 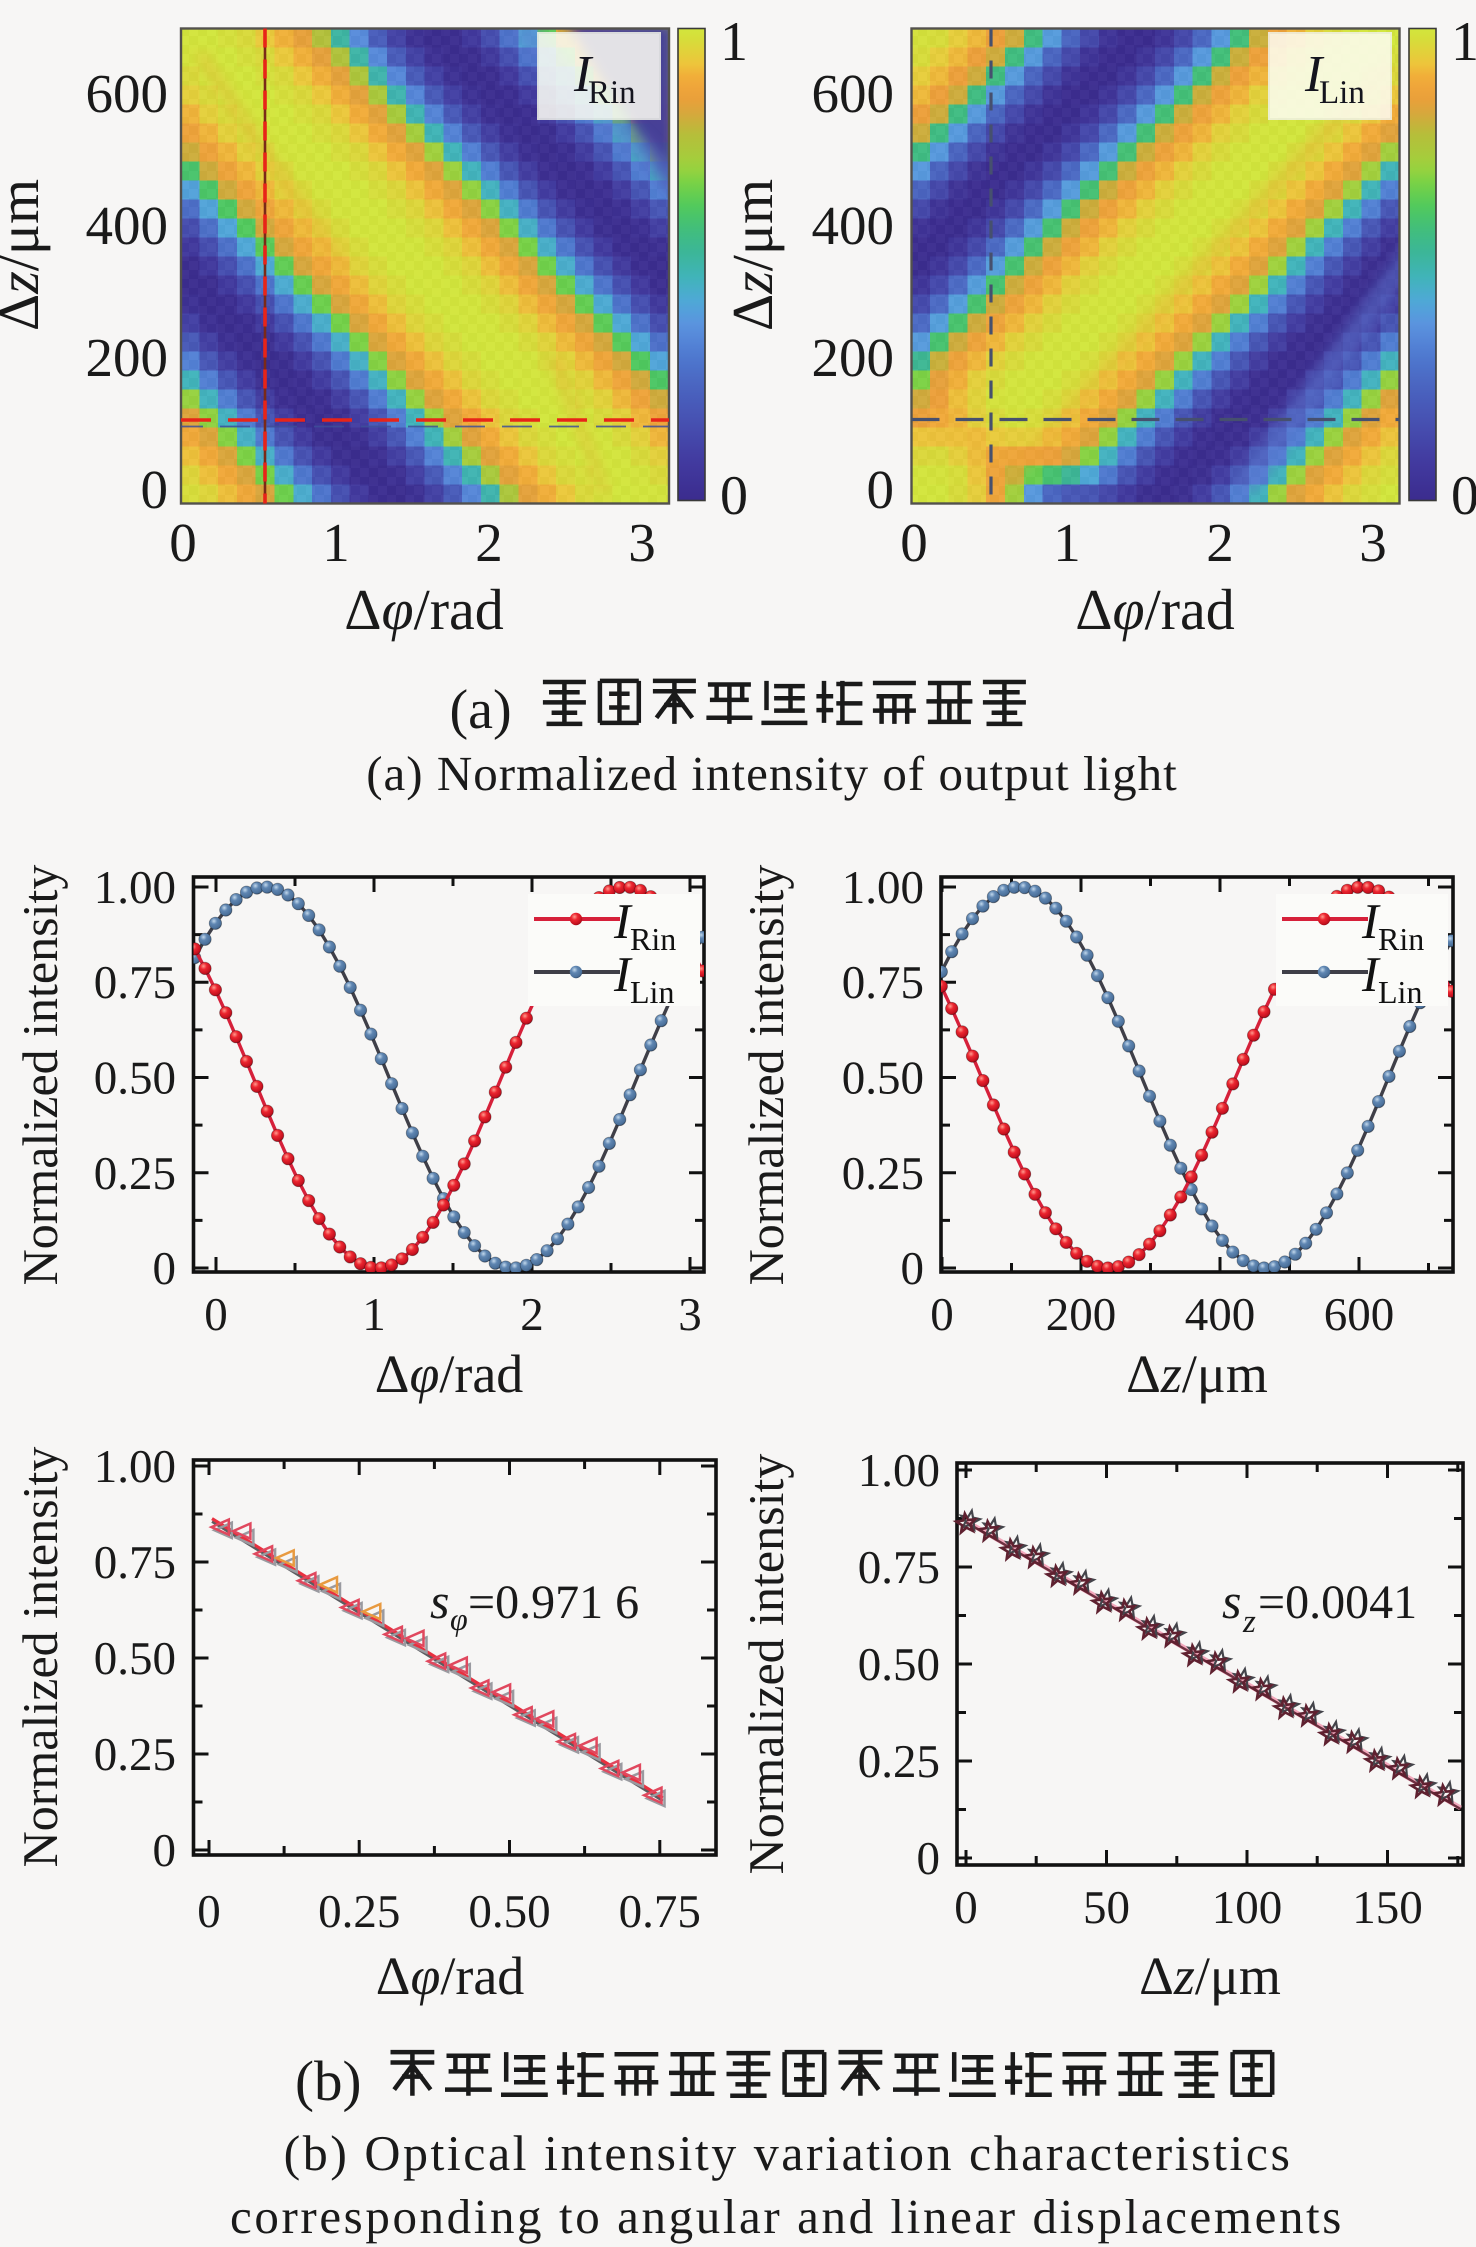 I want to click on svg-text: =0.971 6, so click(x=553, y=1602).